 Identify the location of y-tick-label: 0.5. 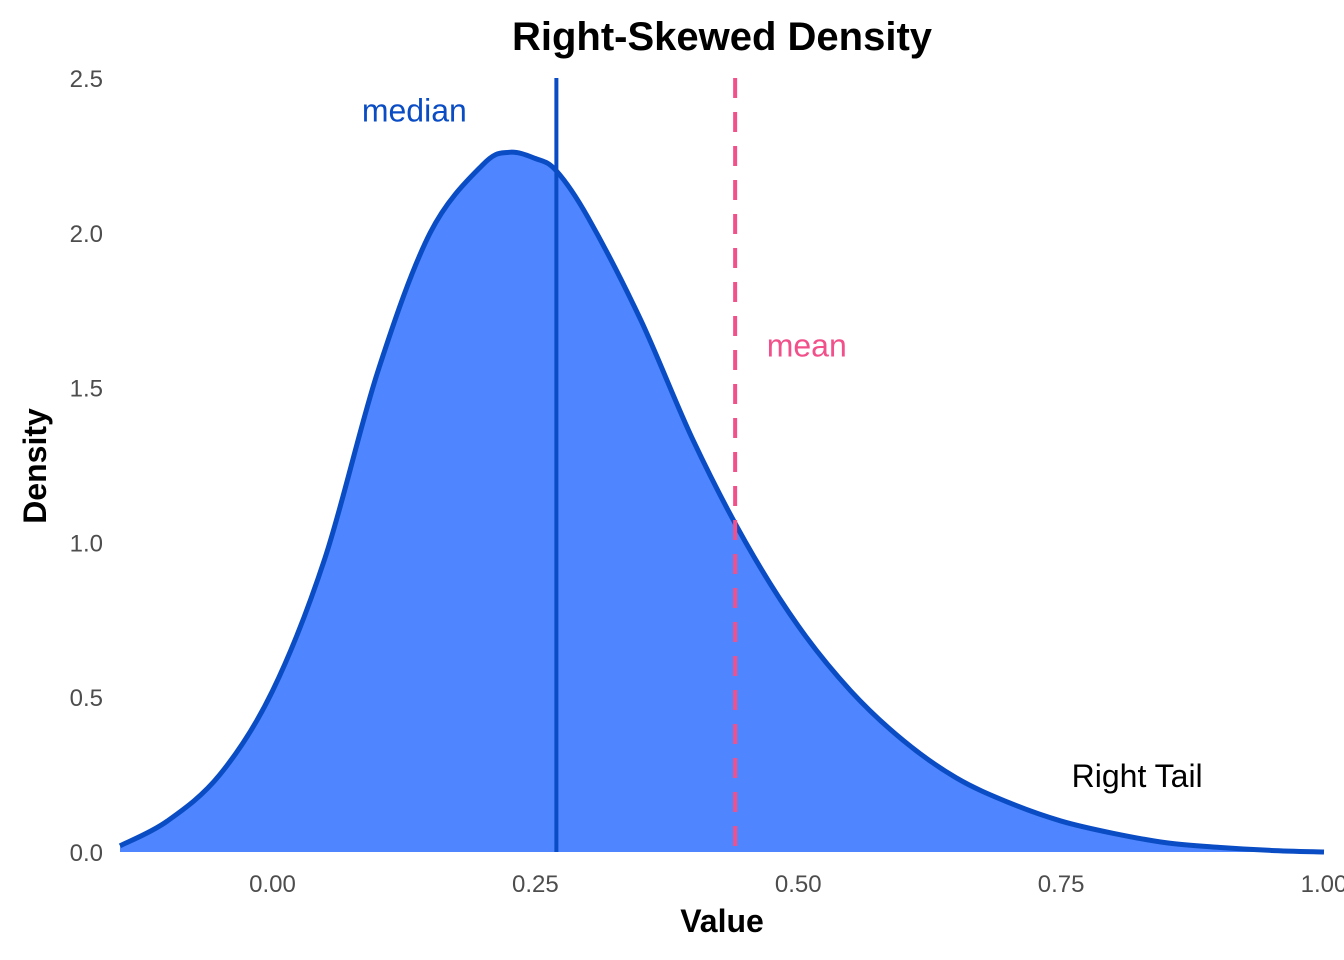
(86, 698).